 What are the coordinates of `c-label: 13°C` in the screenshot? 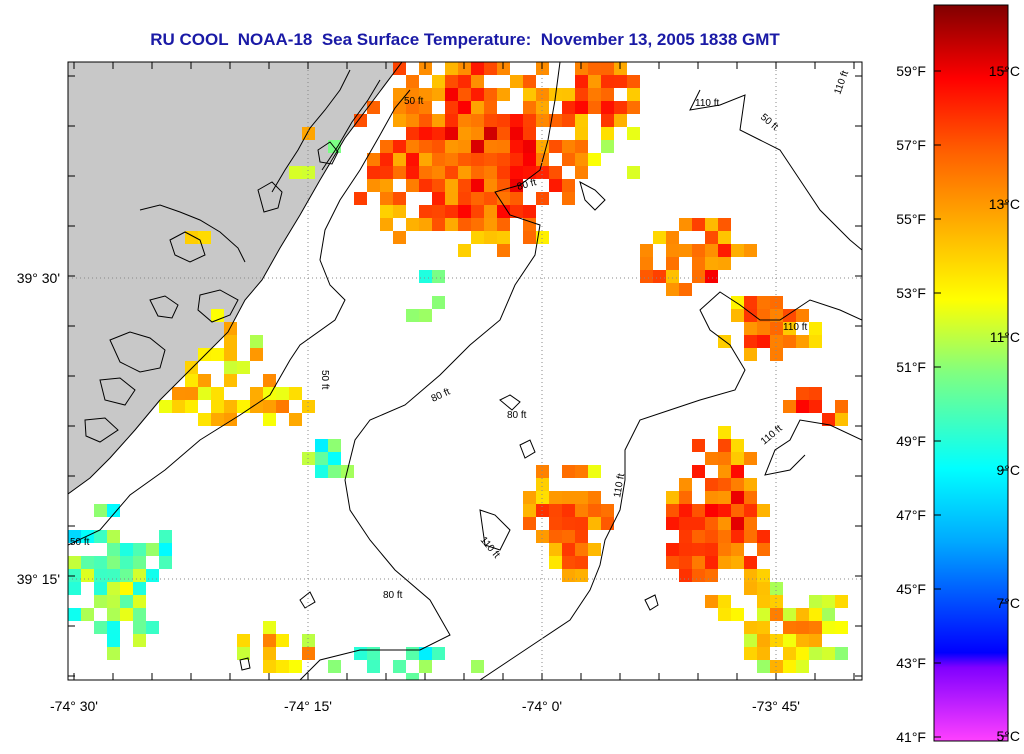 It's located at (1004, 204).